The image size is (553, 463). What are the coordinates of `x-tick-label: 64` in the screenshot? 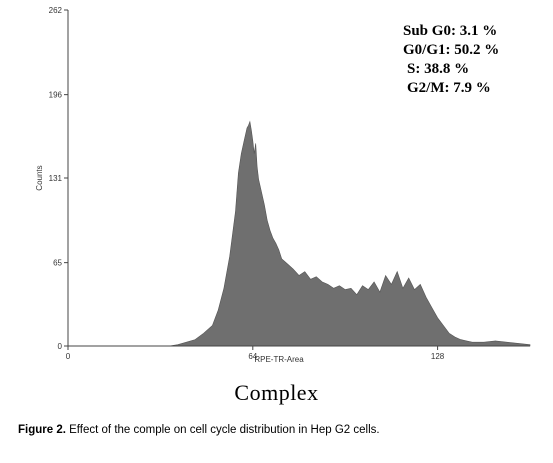 It's located at (252, 356).